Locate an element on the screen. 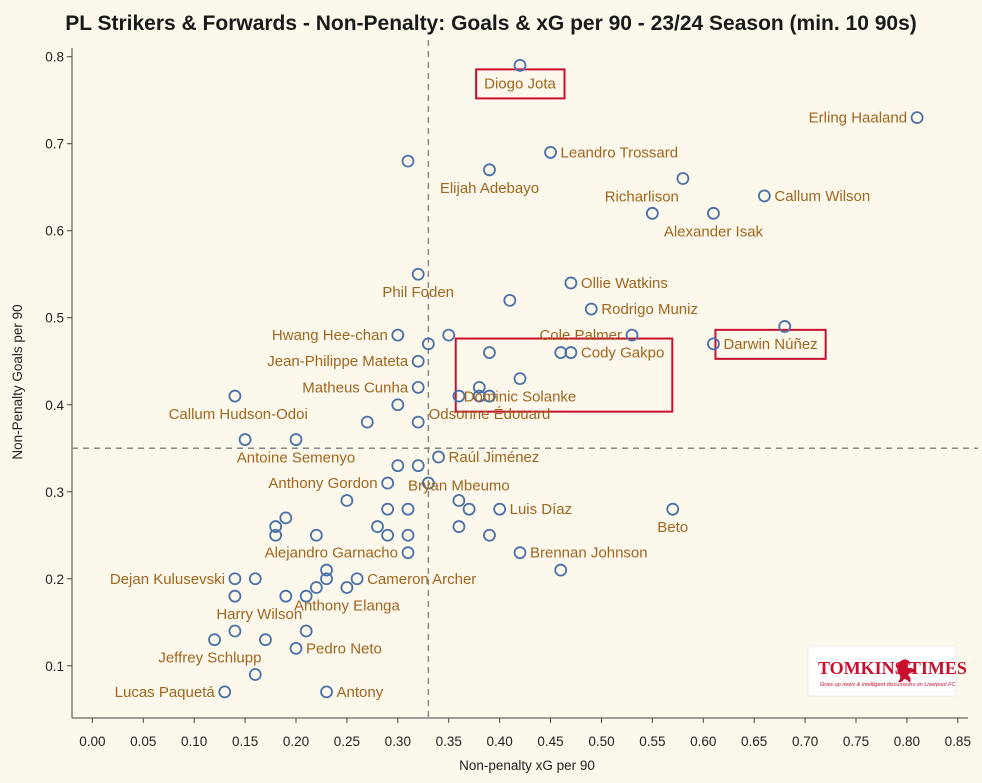 The image size is (982, 783). point-label: Leandro Trossard is located at coordinates (620, 152).